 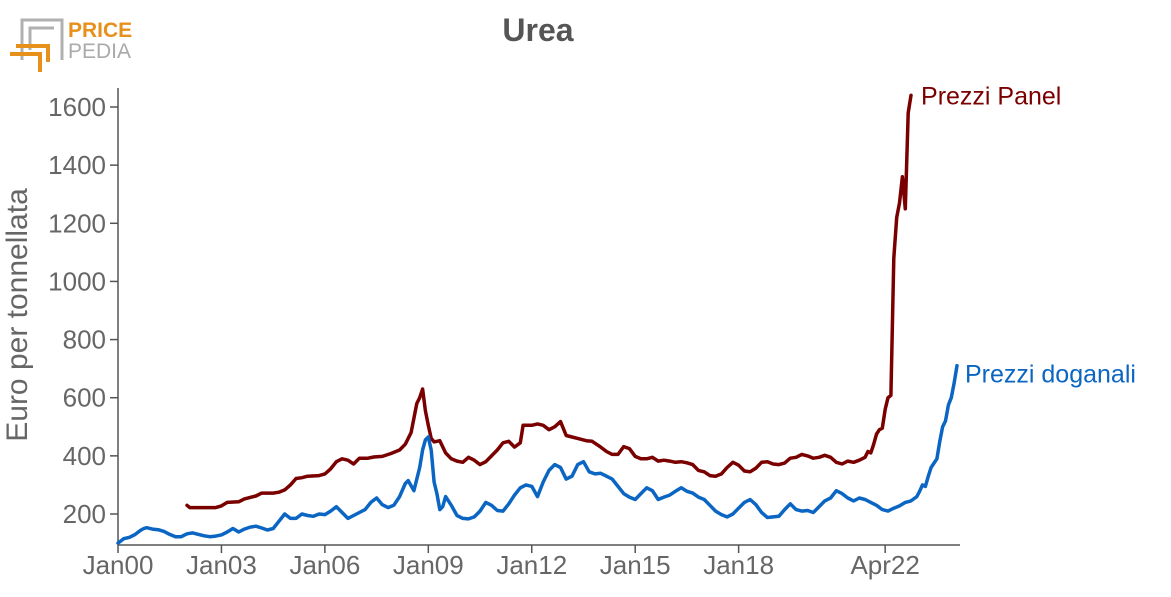 I want to click on series-labels: Prezzi Panel Prezzi doganali, so click(x=1028, y=235).